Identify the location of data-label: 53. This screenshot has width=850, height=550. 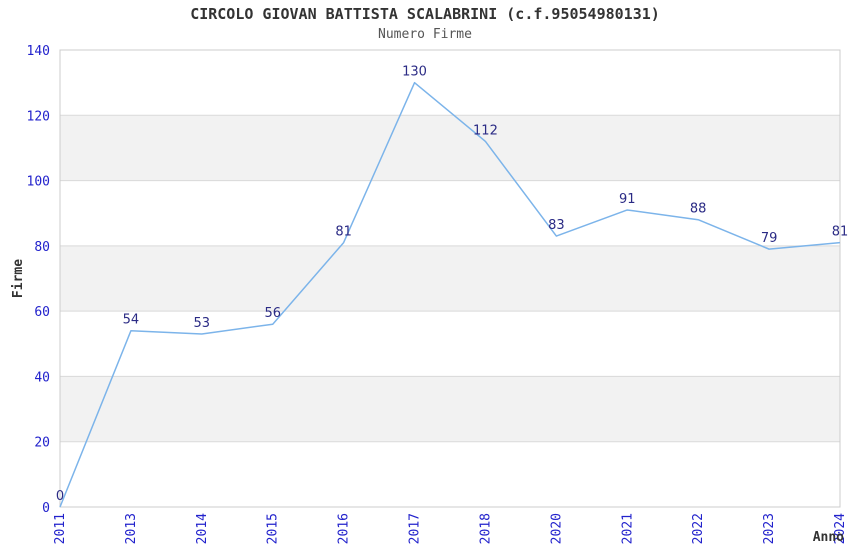
(202, 323).